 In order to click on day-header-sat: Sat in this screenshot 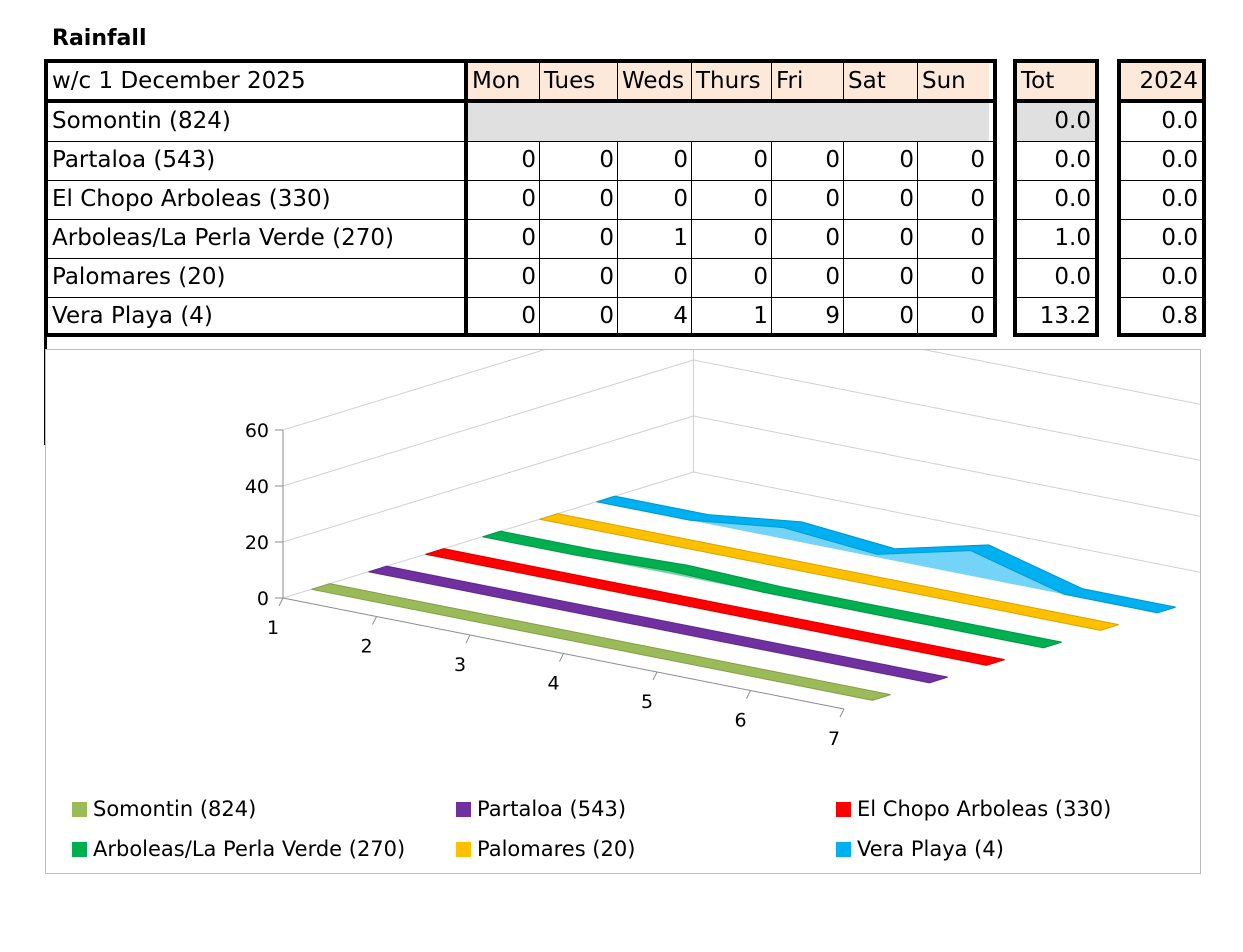, I will do `click(881, 81)`.